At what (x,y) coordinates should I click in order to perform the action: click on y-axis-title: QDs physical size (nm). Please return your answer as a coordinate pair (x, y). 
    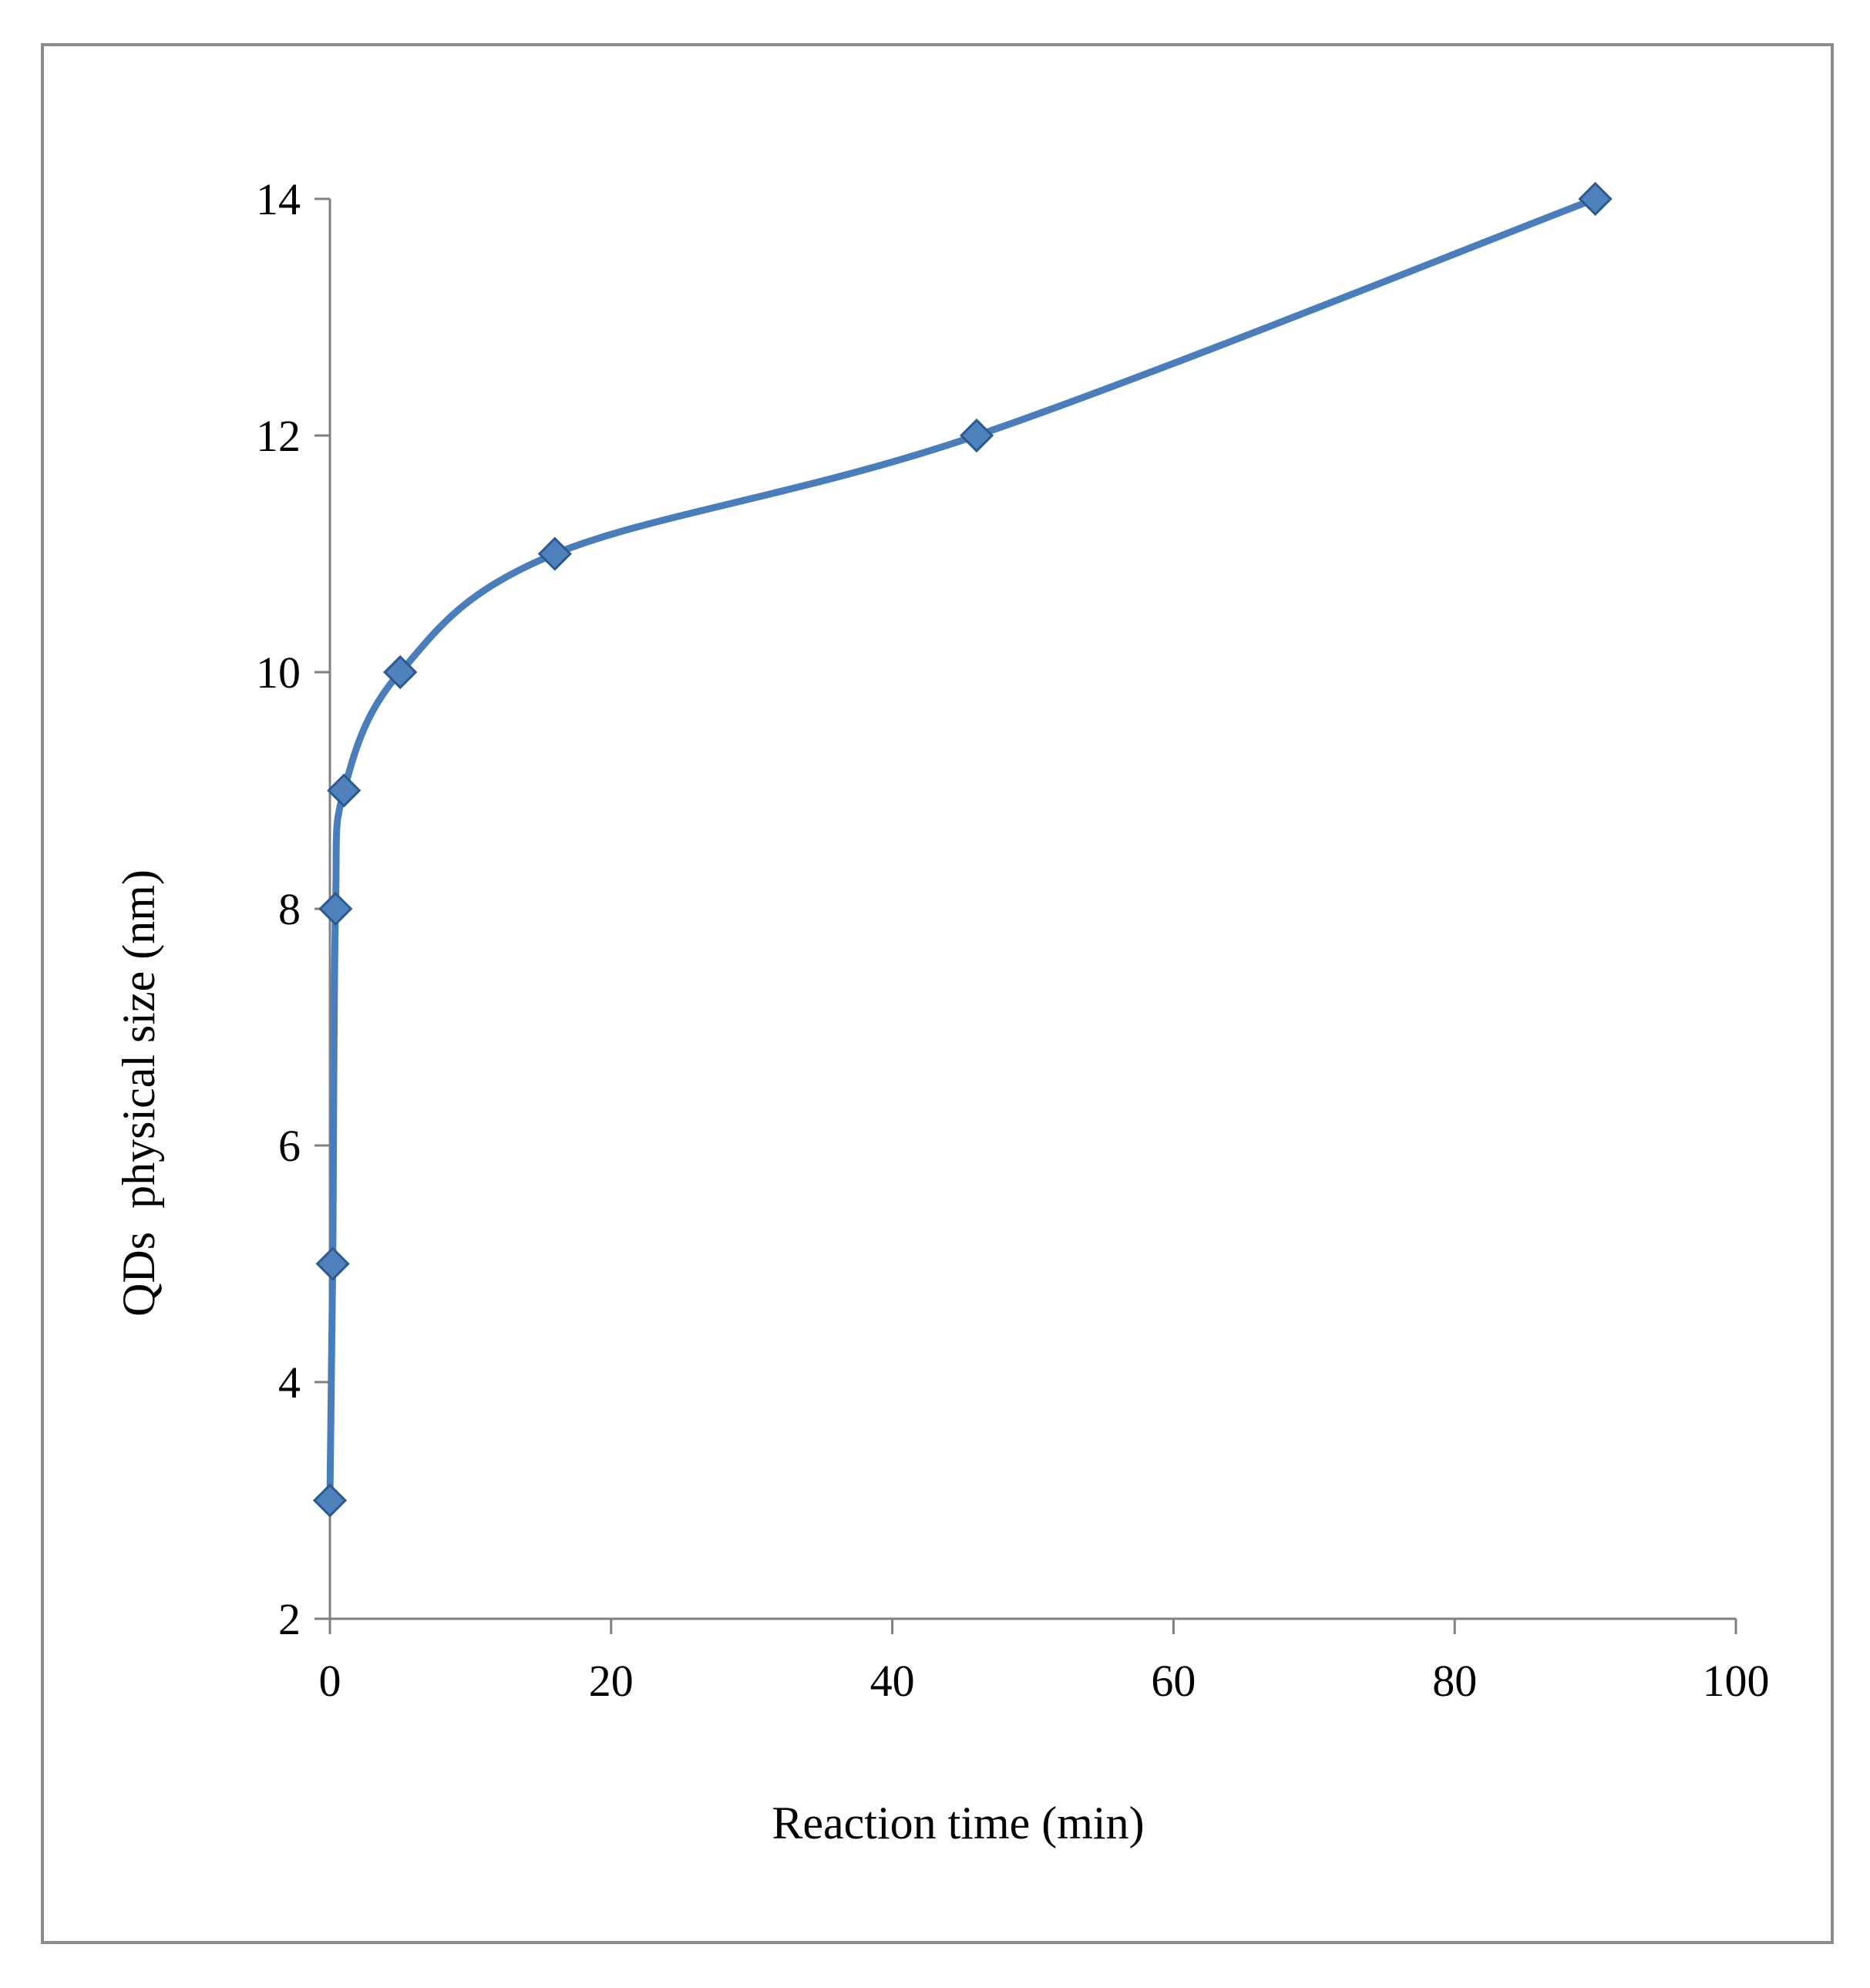
    Looking at the image, I should click on (138, 1093).